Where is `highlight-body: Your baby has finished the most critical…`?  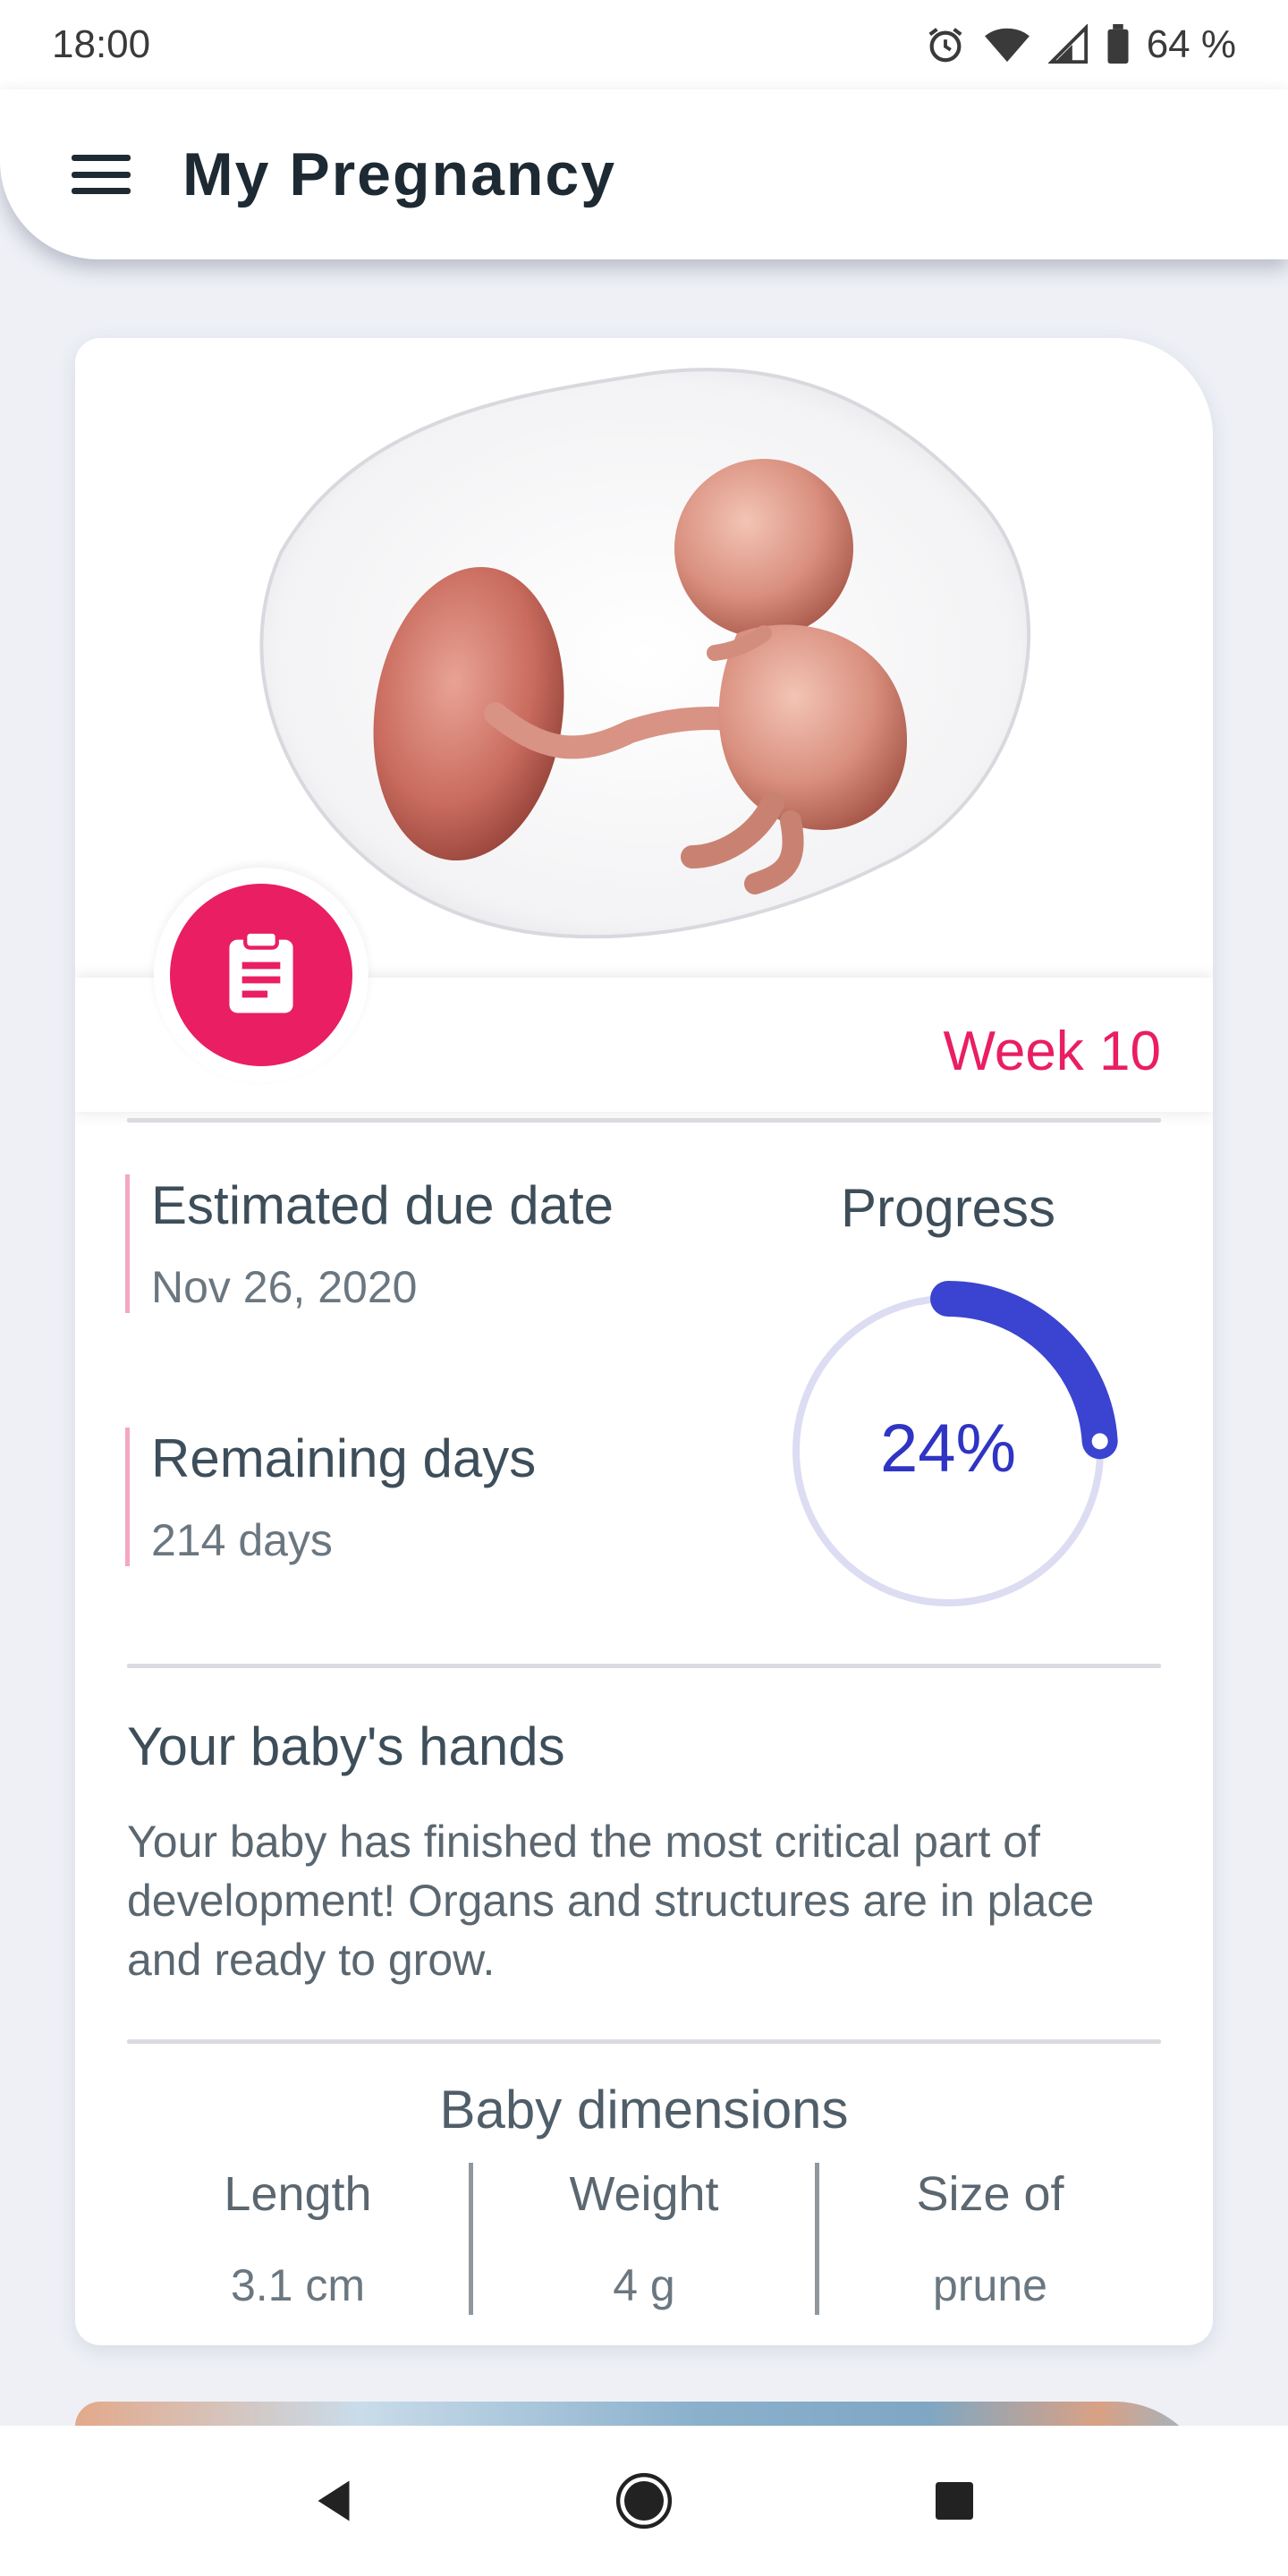 highlight-body: Your baby has finished the most critical… is located at coordinates (611, 1901).